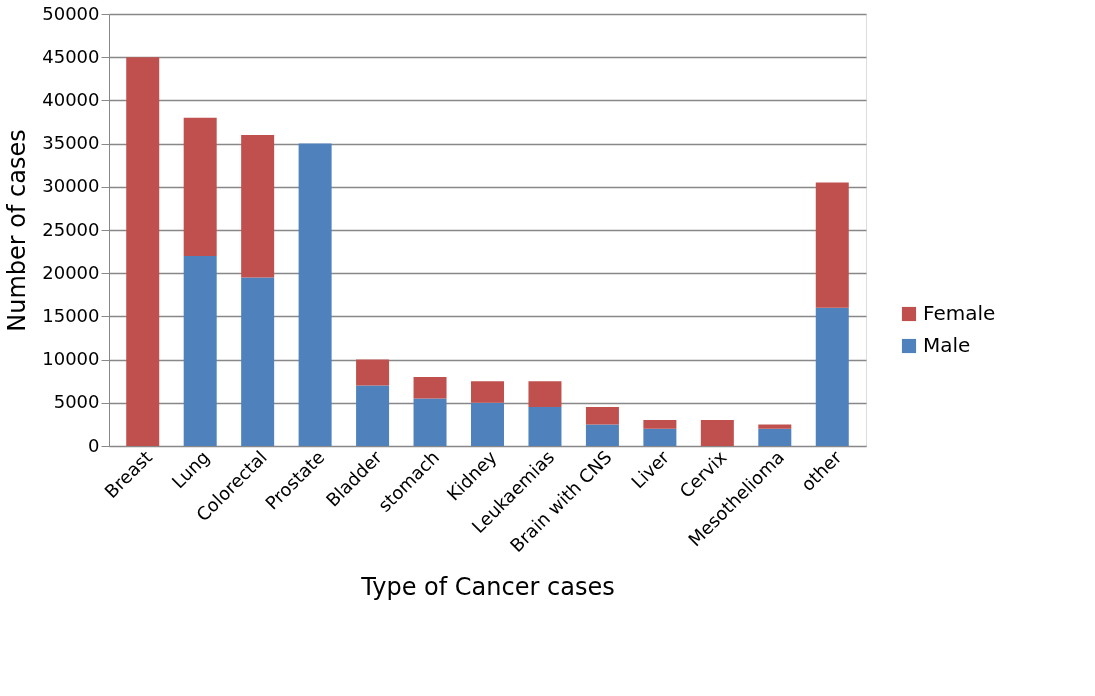 The width and height of the screenshot is (1095, 696). What do you see at coordinates (71, 272) in the screenshot?
I see `y-tick-label: 20000` at bounding box center [71, 272].